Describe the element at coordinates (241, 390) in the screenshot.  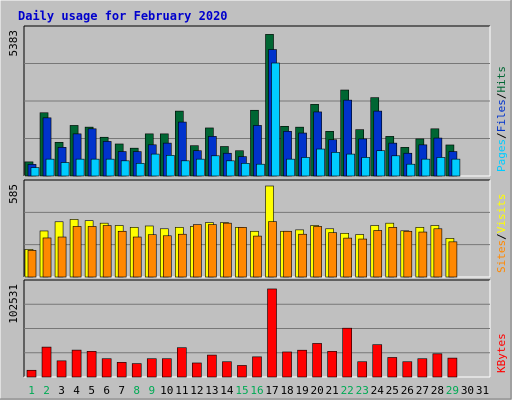
I see `day-label: 15` at that location.